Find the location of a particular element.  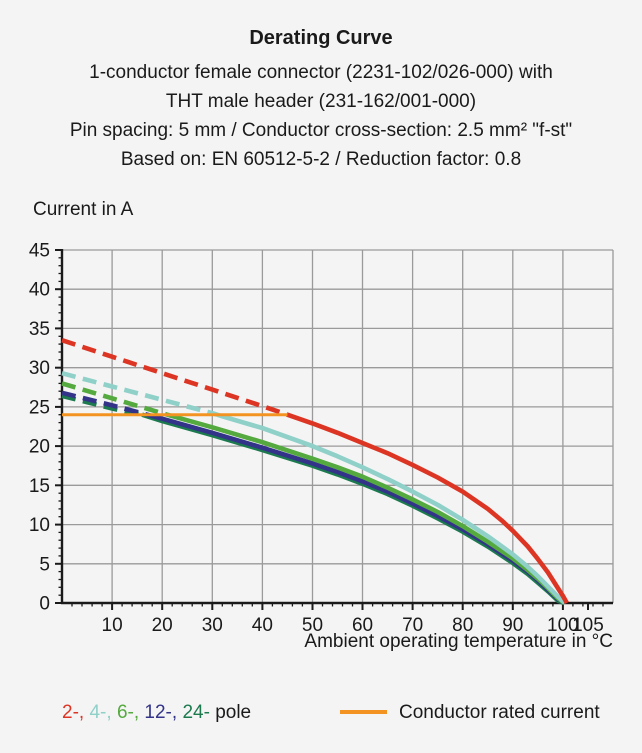

y-tick-label: 30 is located at coordinates (39, 368).